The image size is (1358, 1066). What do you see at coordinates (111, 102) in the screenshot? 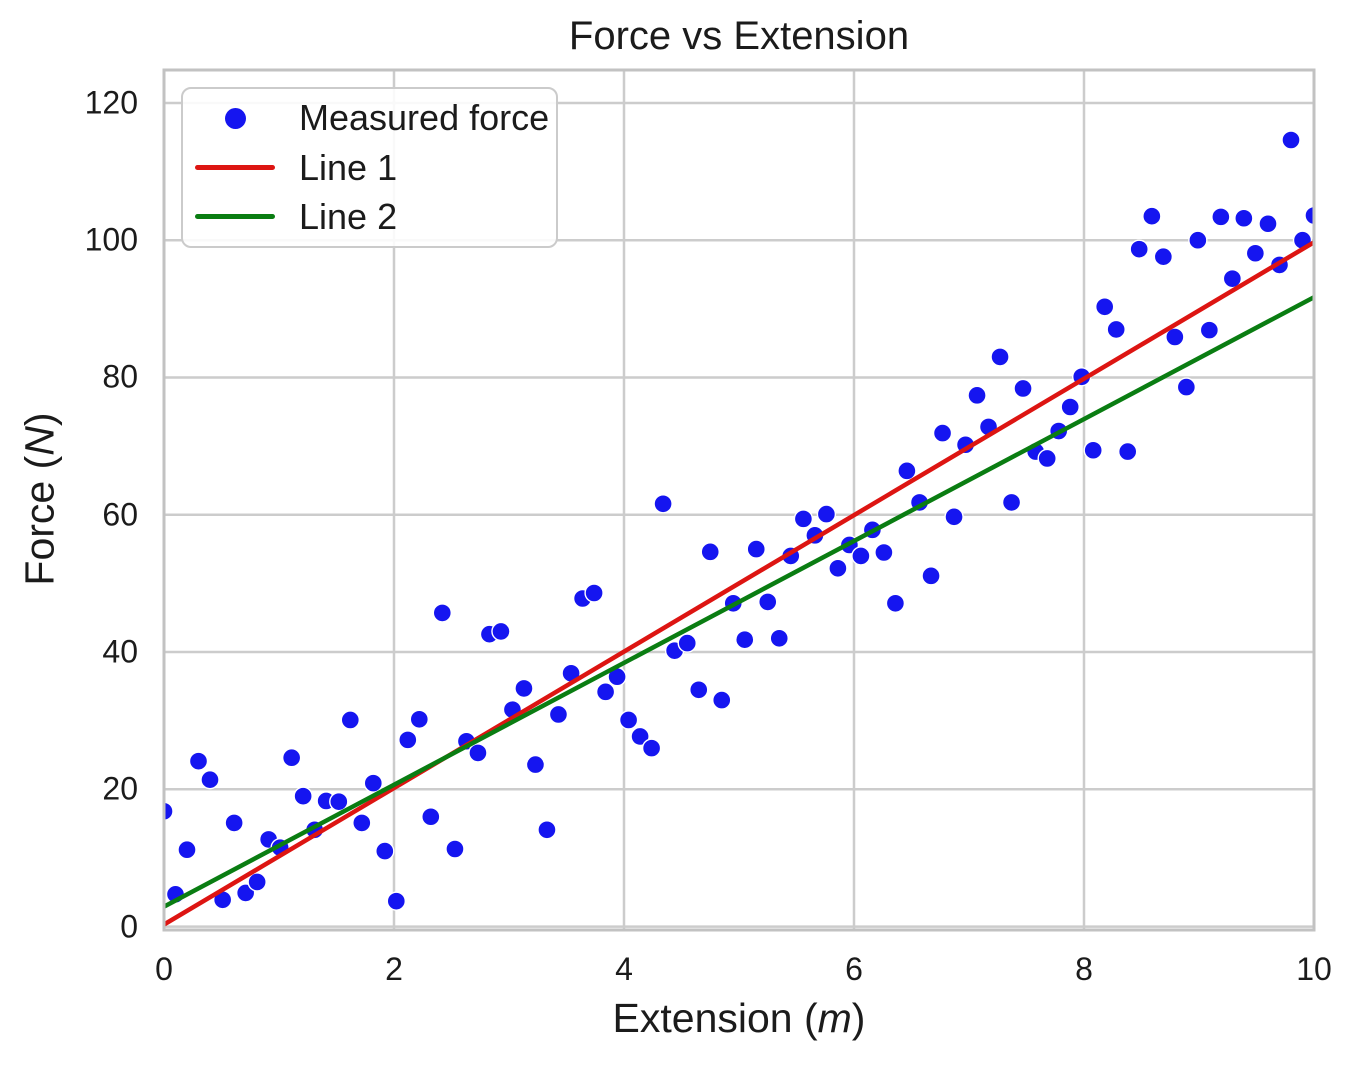
I see `y-tick-label: 120` at bounding box center [111, 102].